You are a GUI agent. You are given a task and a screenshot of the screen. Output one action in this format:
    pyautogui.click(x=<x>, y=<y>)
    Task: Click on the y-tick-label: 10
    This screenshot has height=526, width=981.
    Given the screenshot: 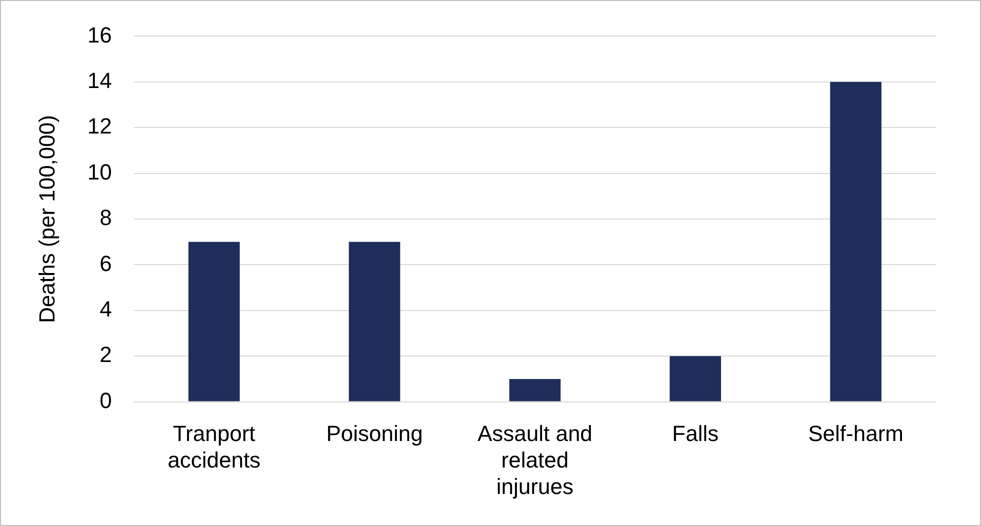 What is the action you would take?
    pyautogui.click(x=99, y=171)
    